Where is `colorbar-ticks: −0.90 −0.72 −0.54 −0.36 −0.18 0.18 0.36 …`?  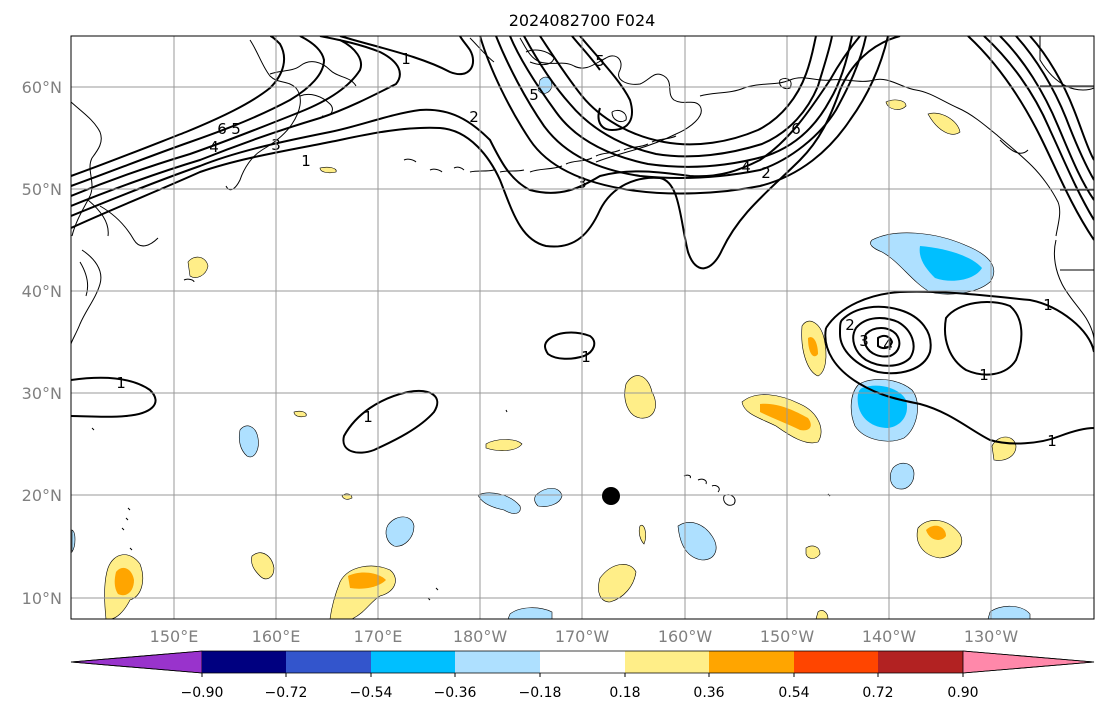
colorbar-ticks: −0.90 −0.72 −0.54 −0.36 −0.18 0.18 0.36 … is located at coordinates (580, 693).